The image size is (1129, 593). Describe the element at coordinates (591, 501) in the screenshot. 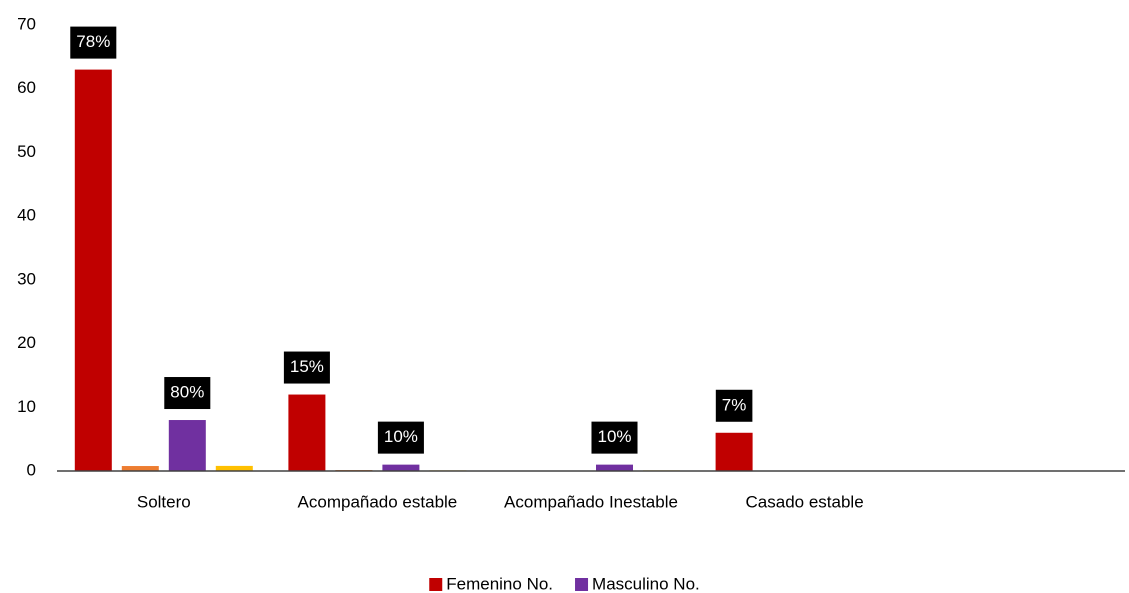

I see `x-tick-label: Acompañado Inestable` at that location.